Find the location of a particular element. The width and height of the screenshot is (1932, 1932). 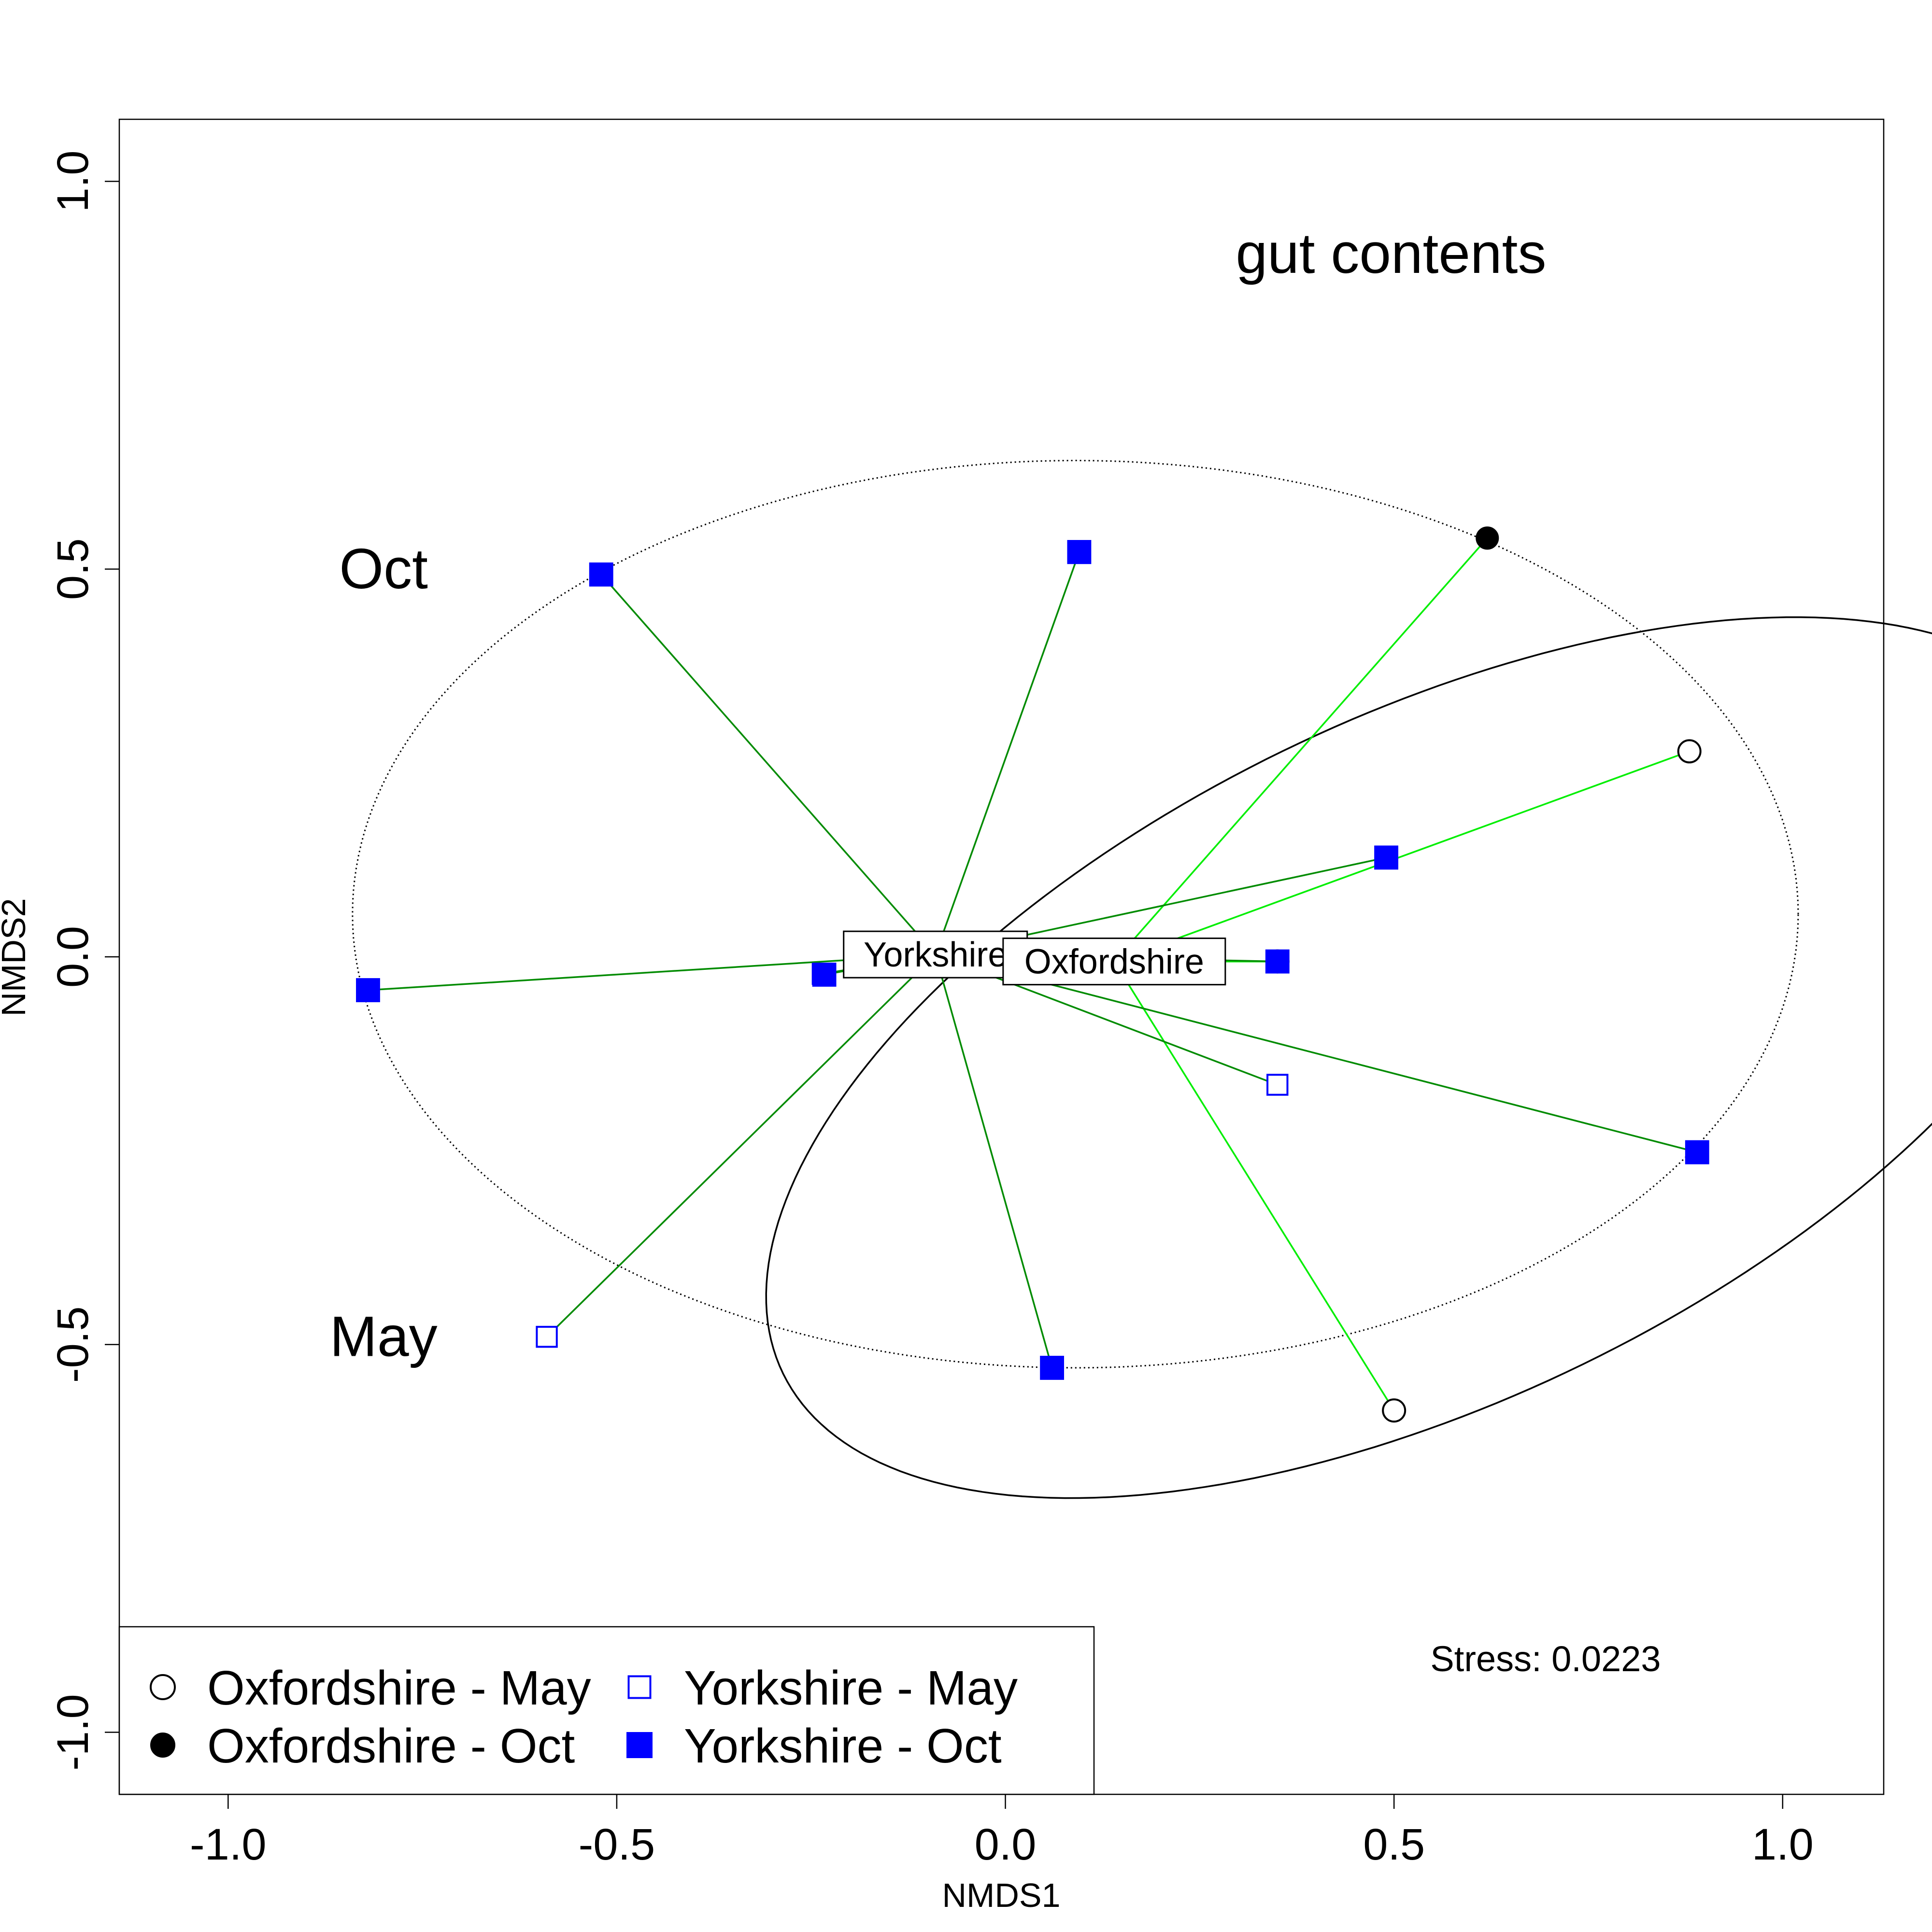

centroid-label-1: Oxfordshire is located at coordinates (1114, 962).